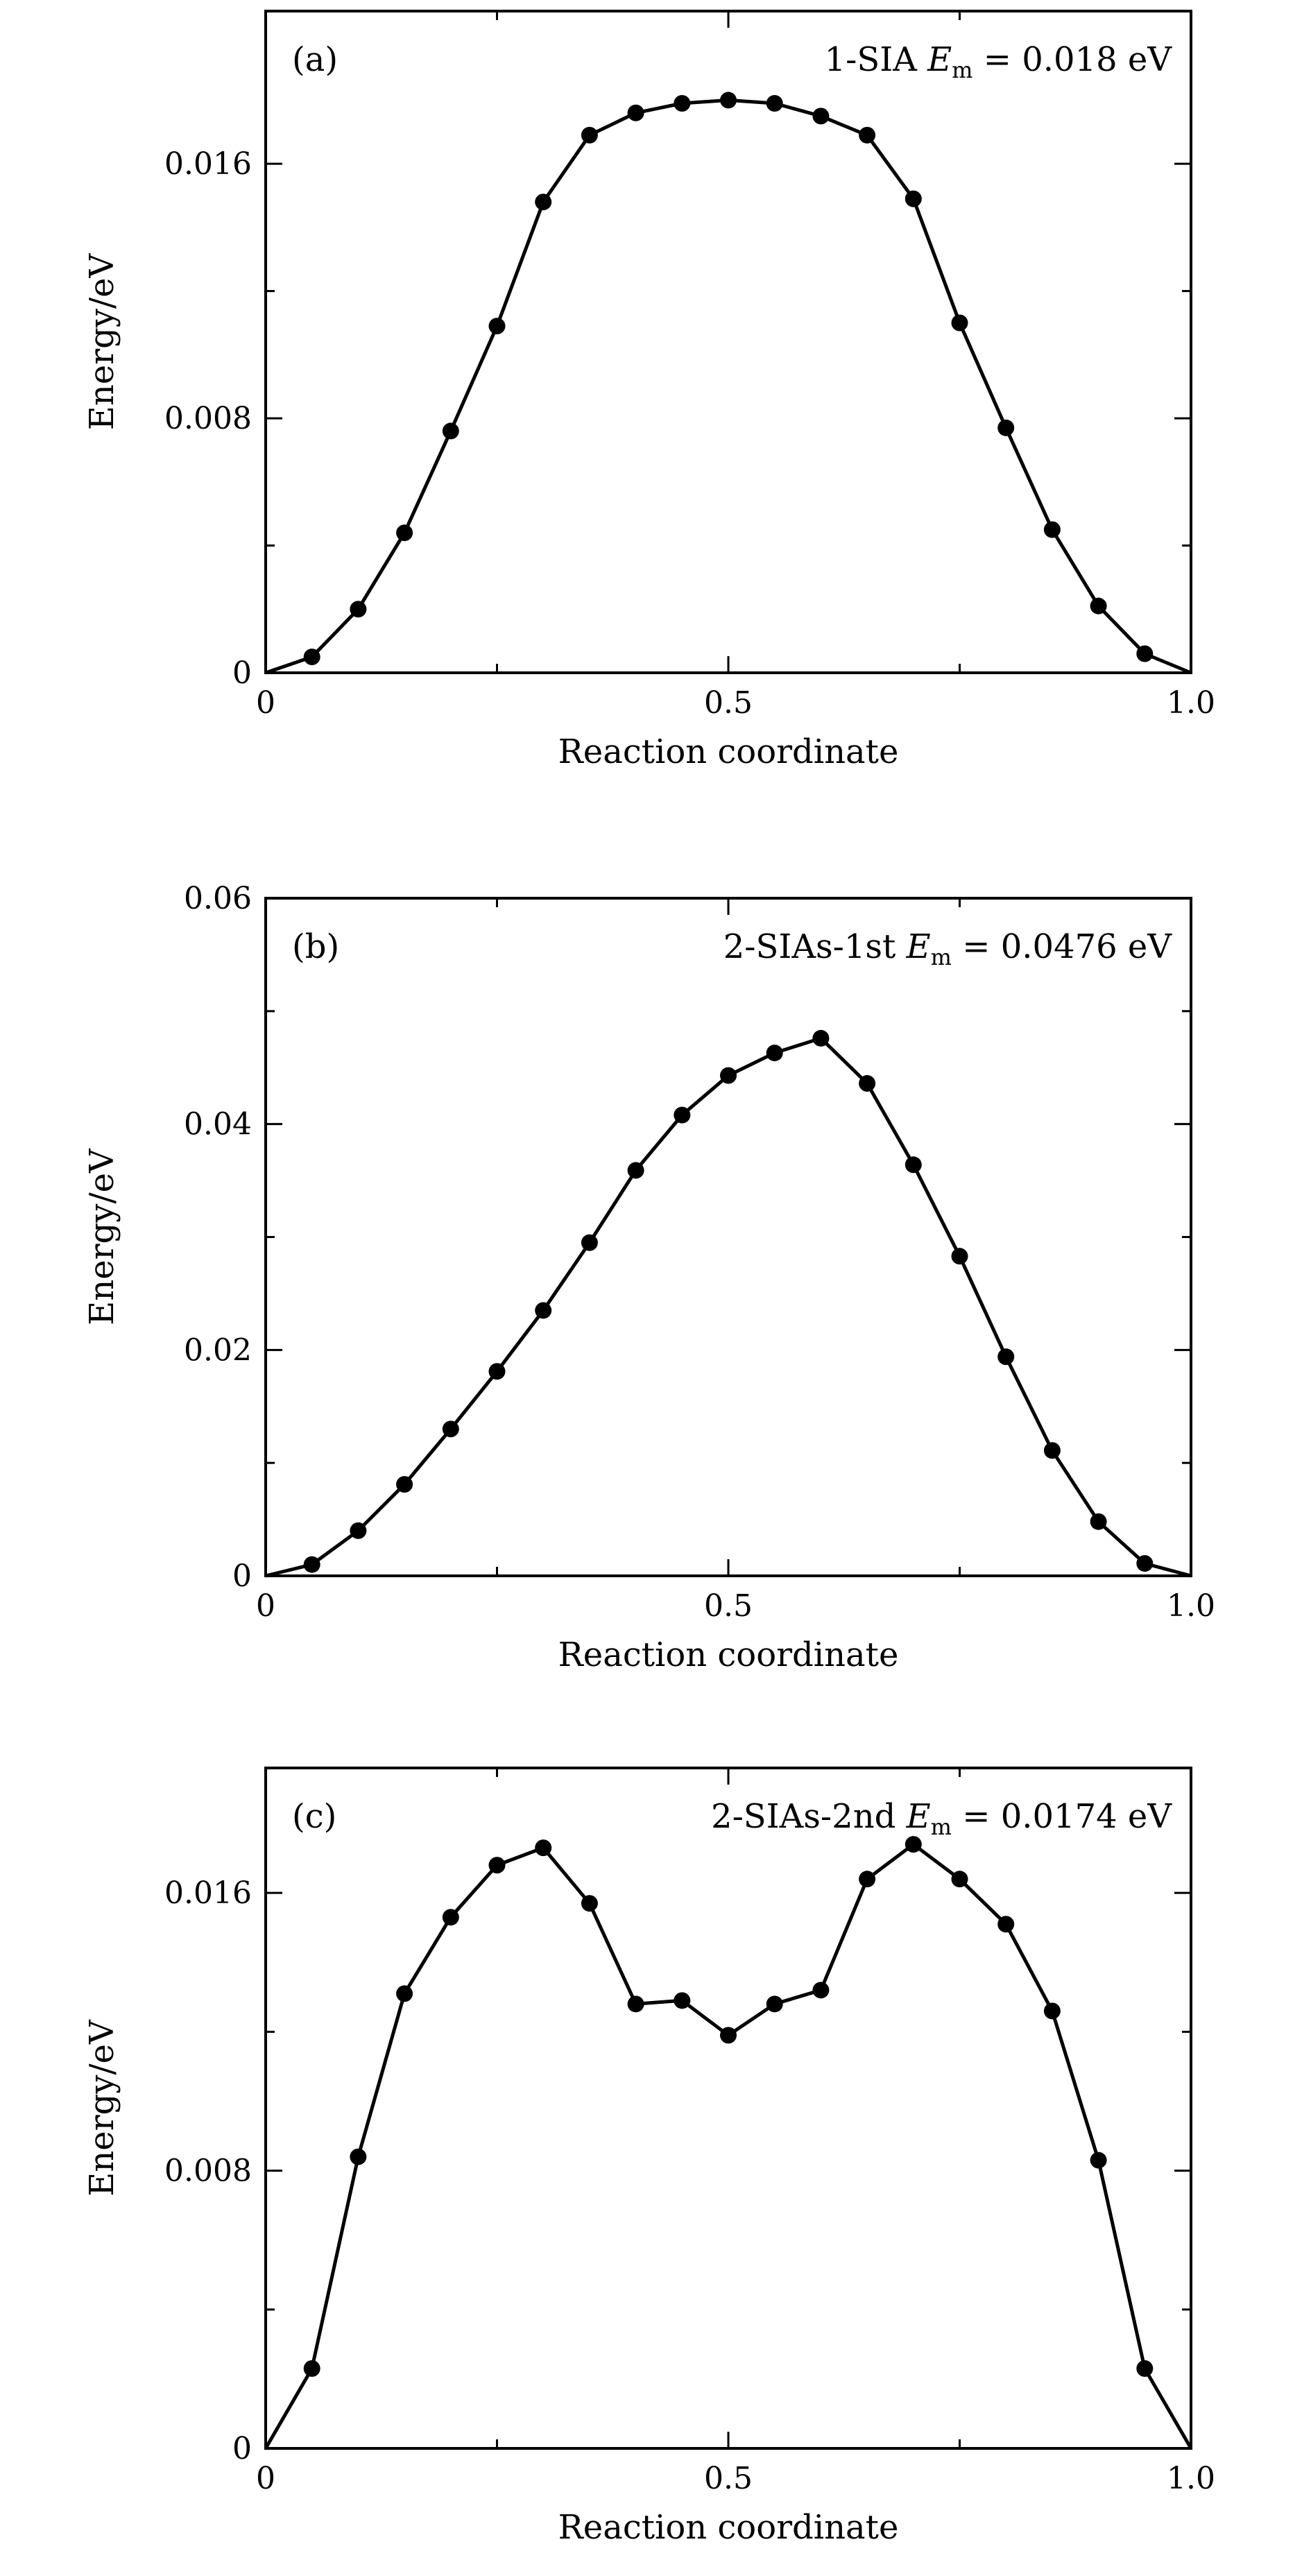  I want to click on panel-label: (c), so click(314, 1816).